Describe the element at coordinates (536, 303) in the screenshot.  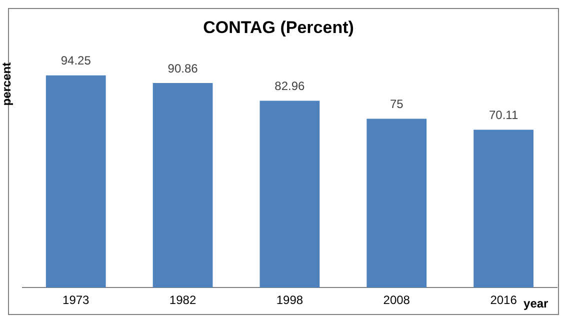
I see `x-axis-title: year` at that location.